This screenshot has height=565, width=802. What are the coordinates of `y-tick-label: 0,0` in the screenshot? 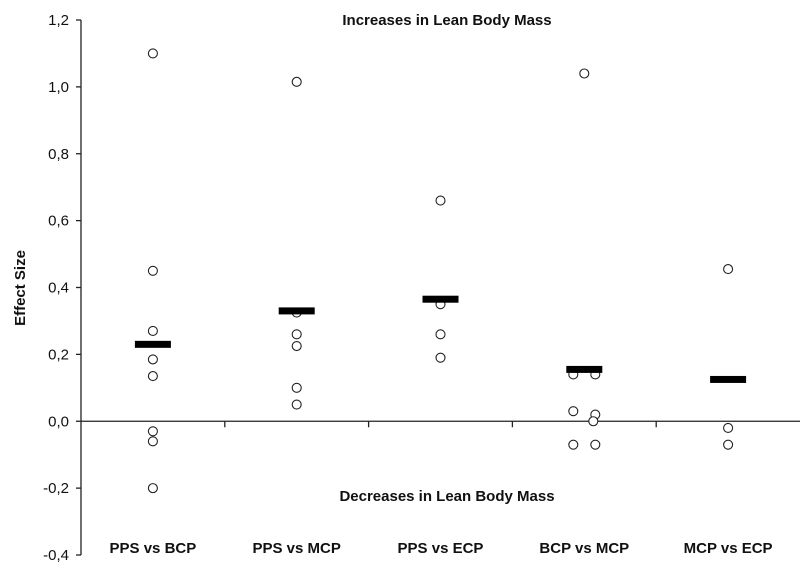 It's located at (58, 421).